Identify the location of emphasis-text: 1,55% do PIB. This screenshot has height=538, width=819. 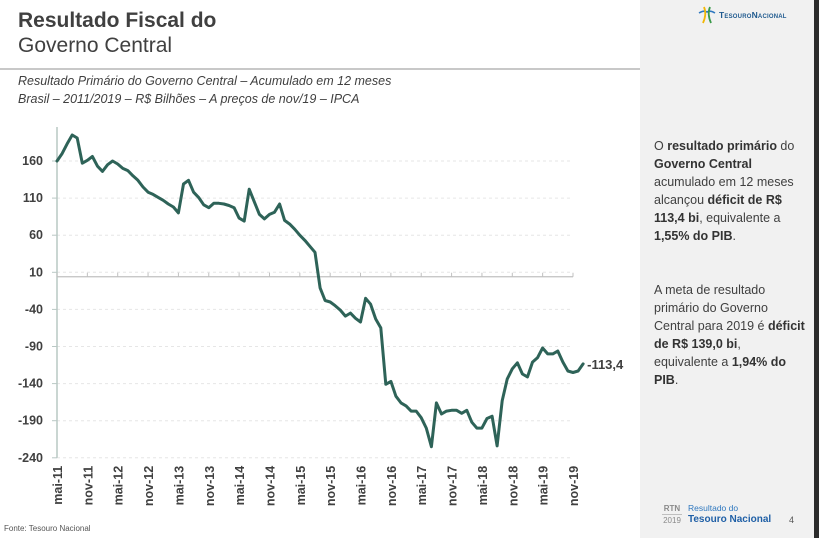
(693, 236).